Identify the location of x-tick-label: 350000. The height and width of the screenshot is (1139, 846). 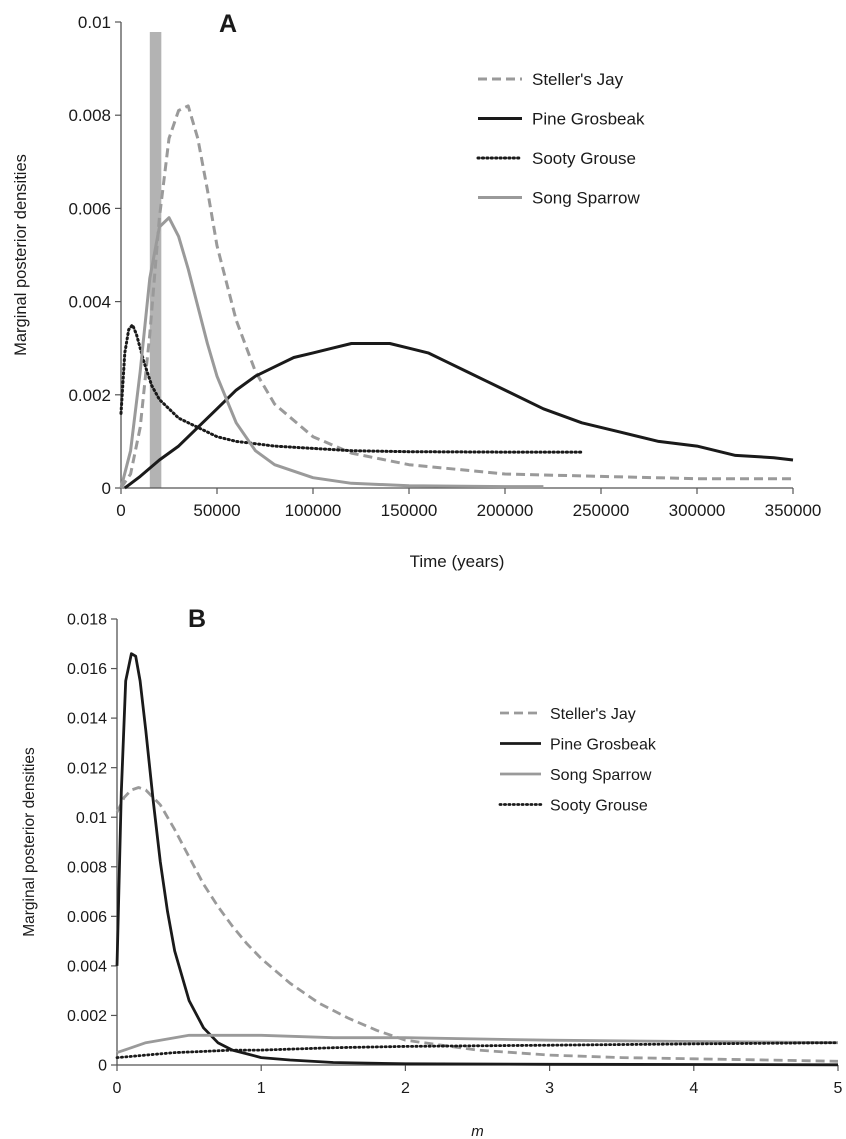
(793, 510).